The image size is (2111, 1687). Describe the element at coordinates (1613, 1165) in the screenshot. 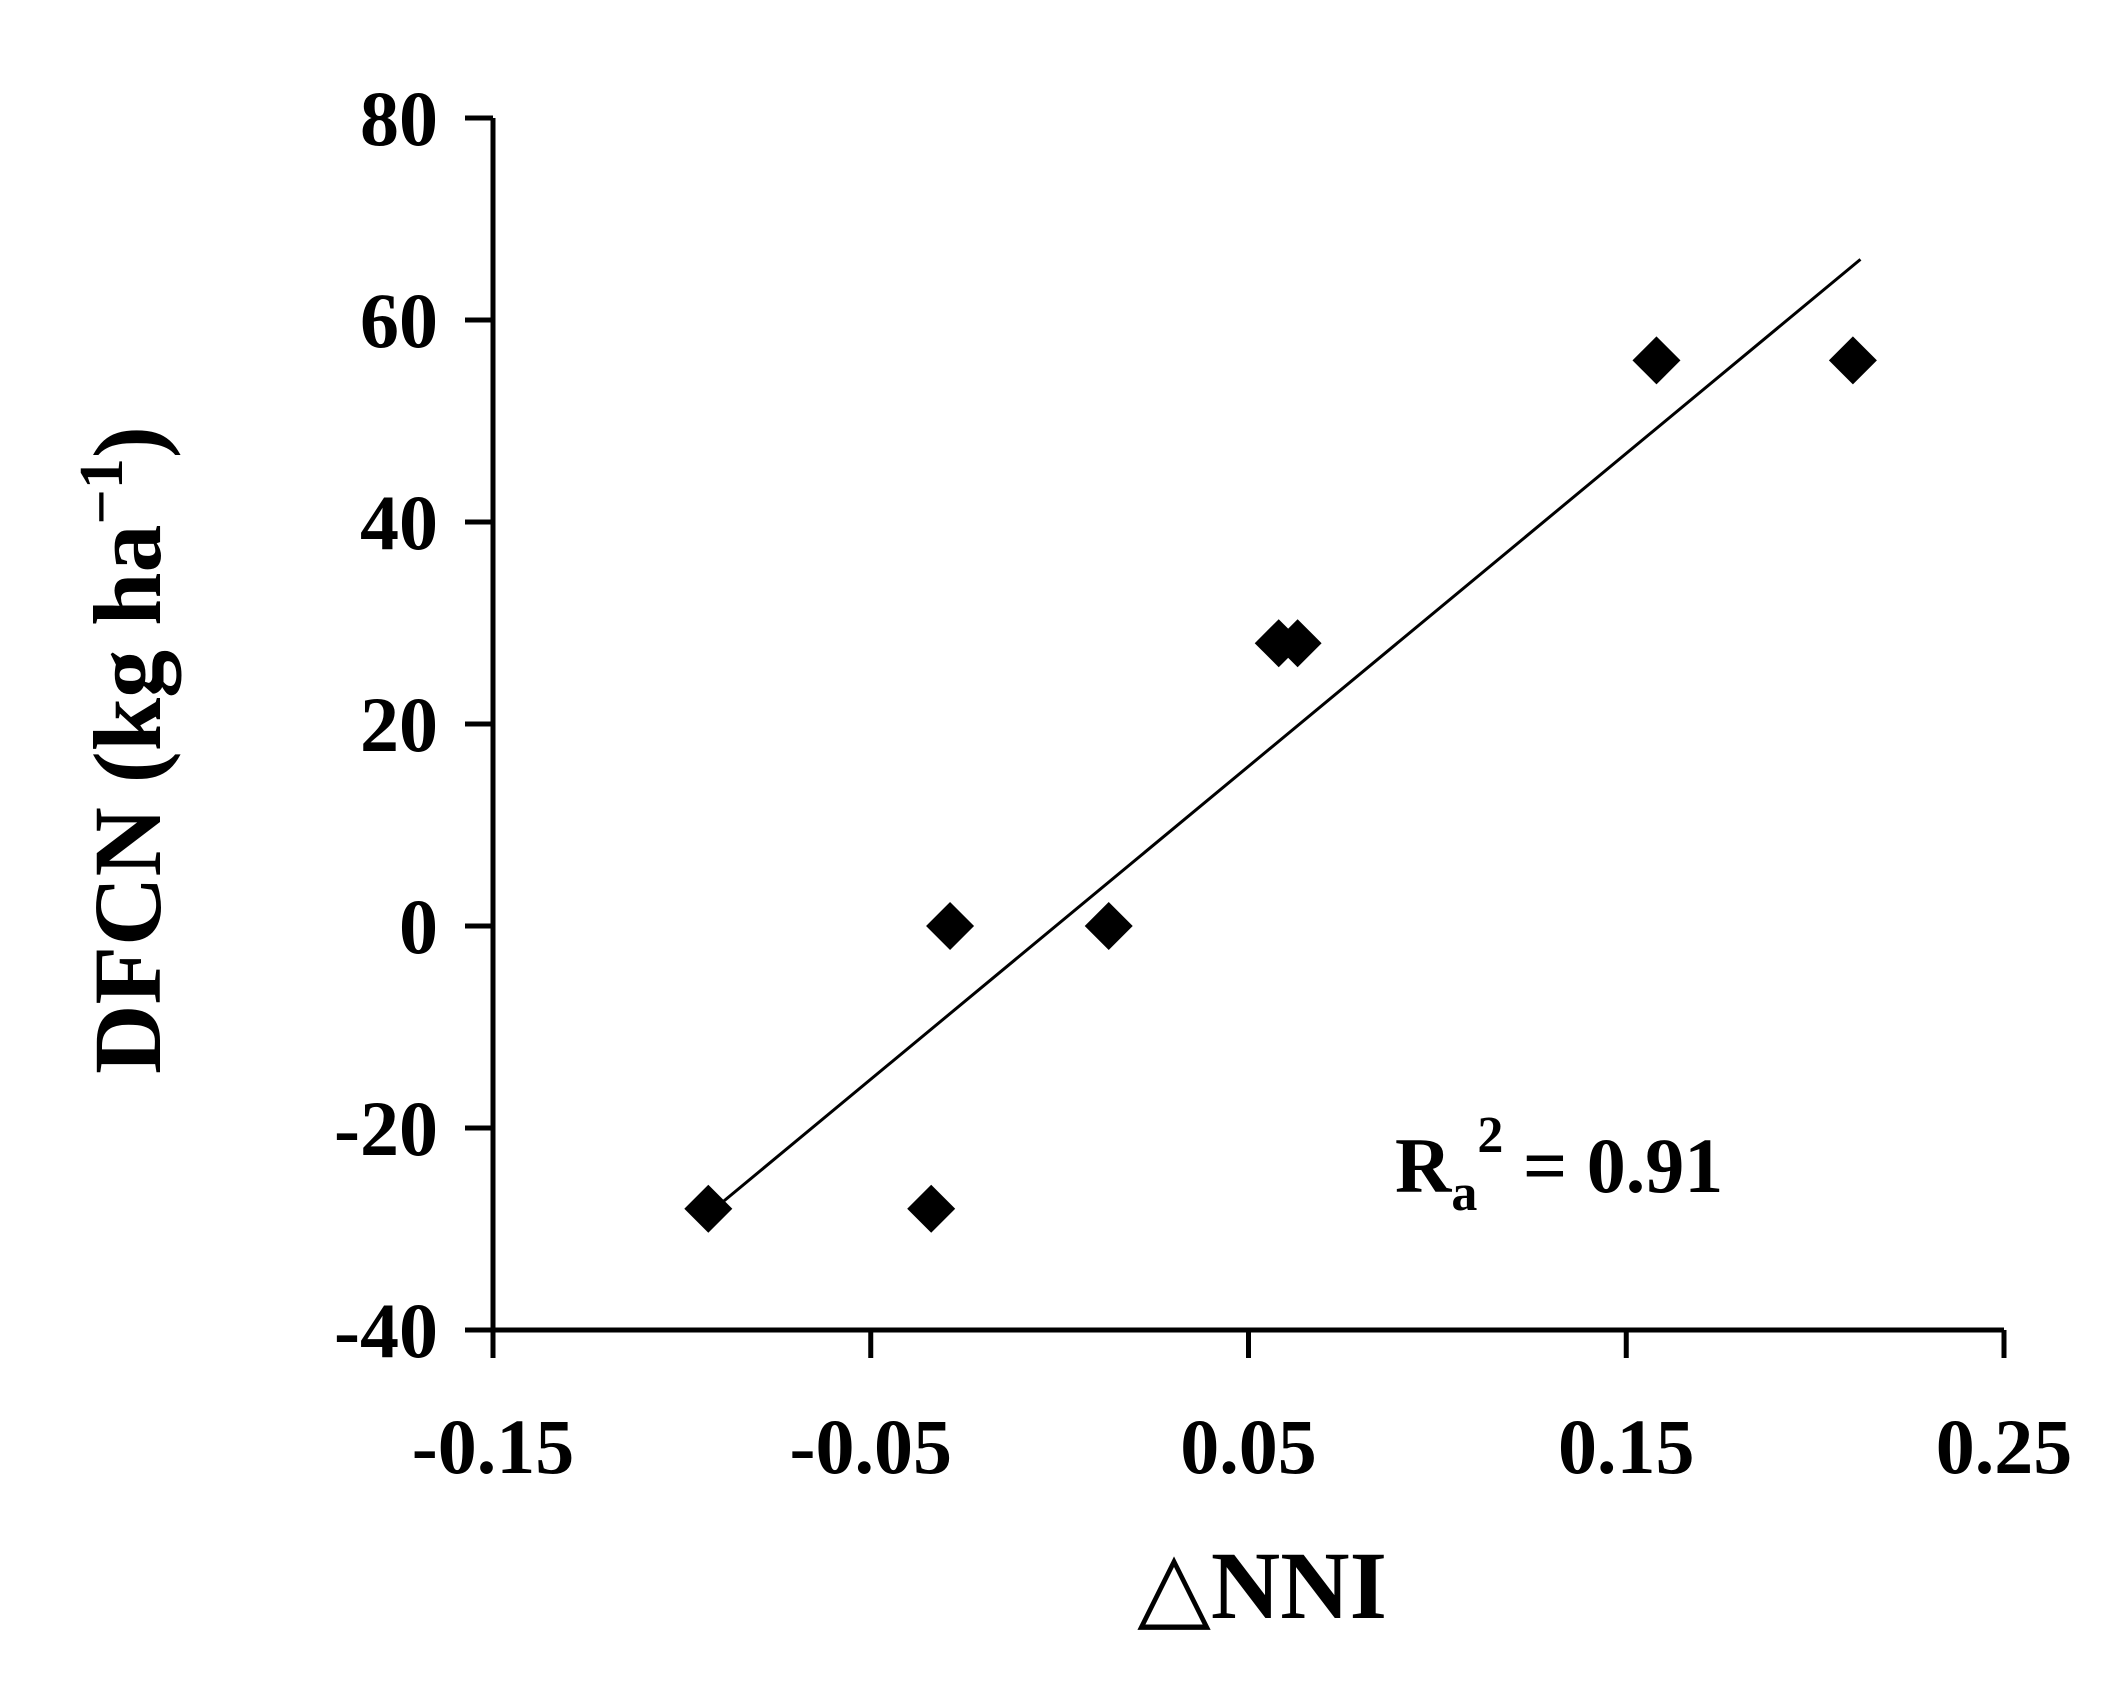

I see `annotation-rest: = 0.91` at that location.